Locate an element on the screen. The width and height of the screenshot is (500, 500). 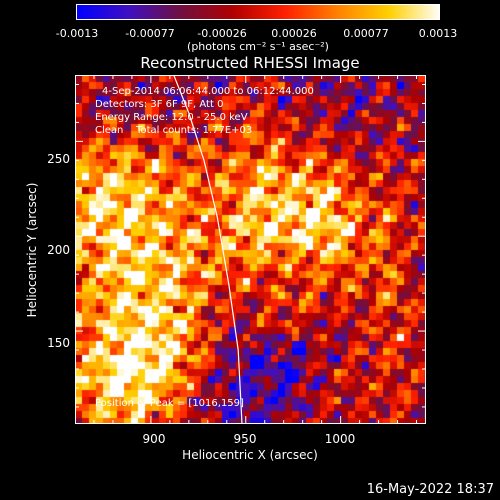
colorbar-tick-label: -0.00077 is located at coordinates (150, 33).